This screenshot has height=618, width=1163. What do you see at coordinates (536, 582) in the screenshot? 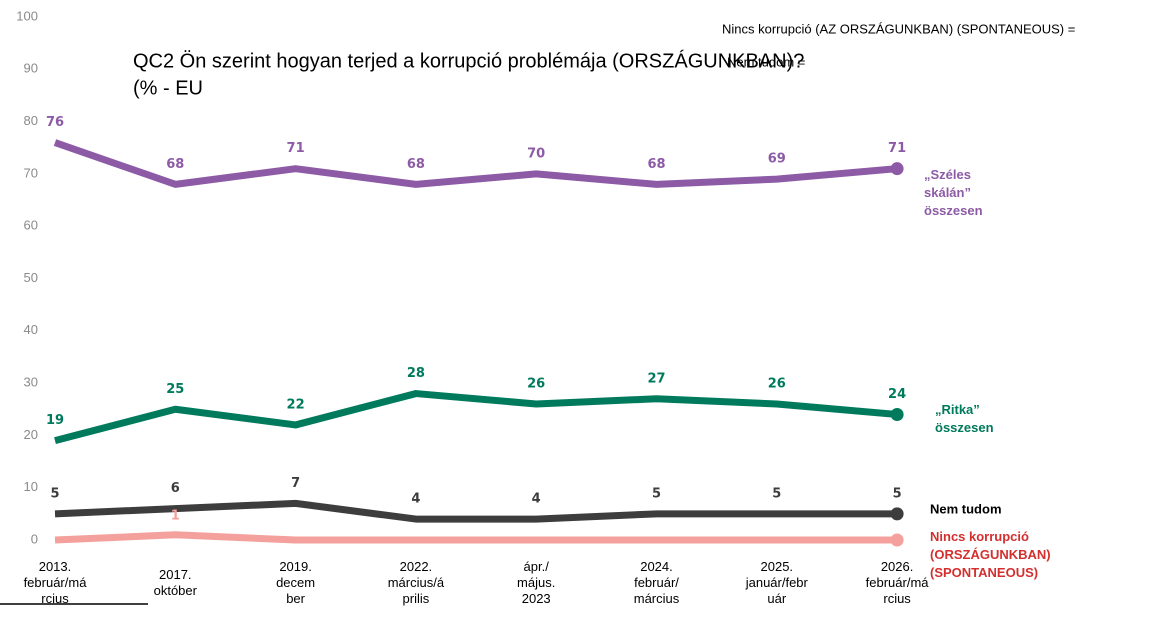
I see `x-tick-label: ápr./május. 2023` at bounding box center [536, 582].